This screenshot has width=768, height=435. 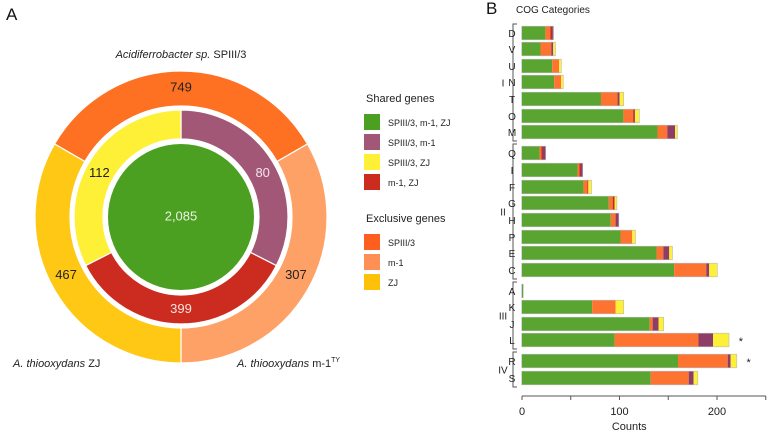 I want to click on category-label: E, so click(x=512, y=254).